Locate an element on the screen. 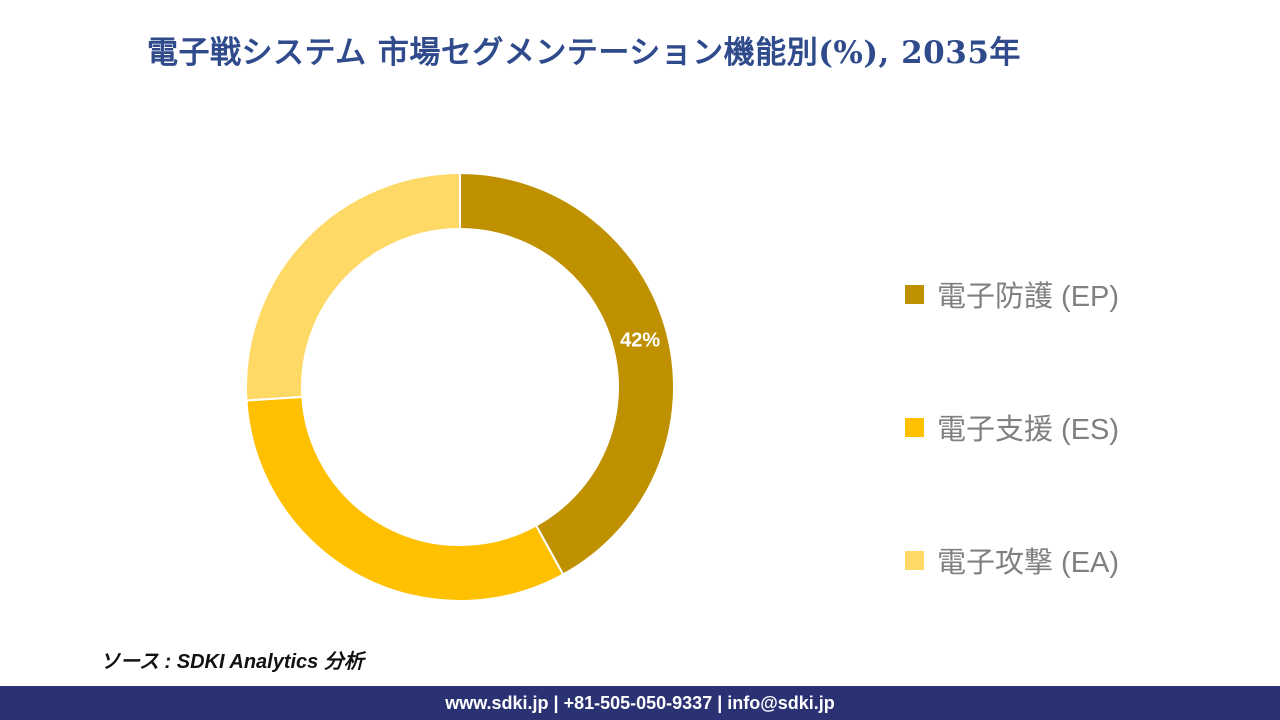 The width and height of the screenshot is (1280, 720). legend-label-es: 電子支援 (ES) is located at coordinates (1028, 430).